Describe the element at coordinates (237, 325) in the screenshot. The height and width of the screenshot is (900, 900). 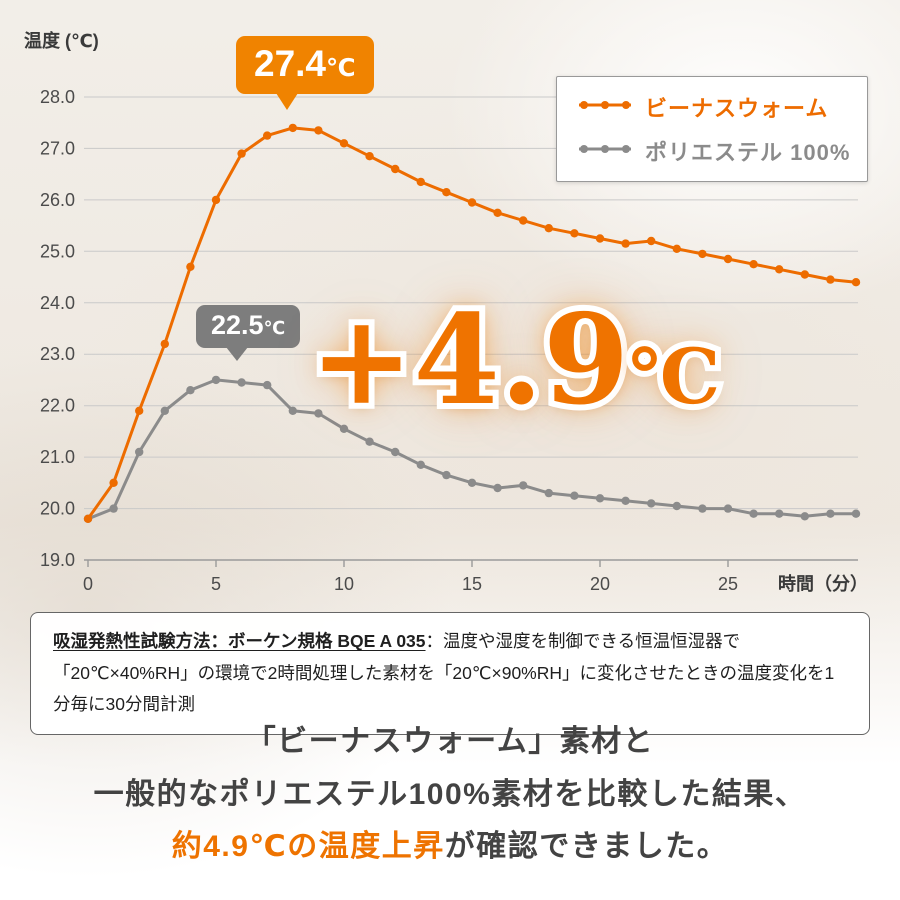
I see `polyester-peak-value: 22.5` at that location.